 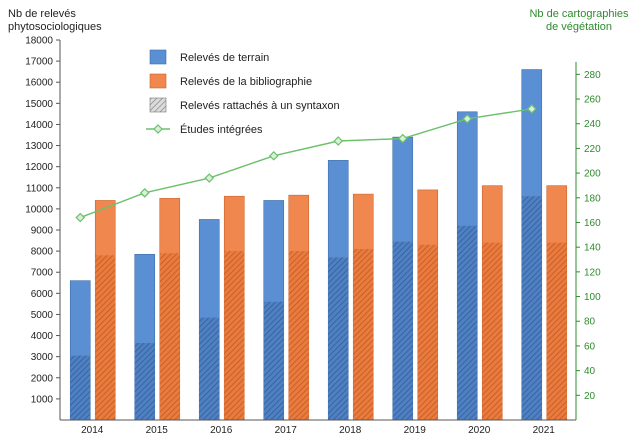 I want to click on left-axis-tick-label: 8000, so click(x=42, y=252).